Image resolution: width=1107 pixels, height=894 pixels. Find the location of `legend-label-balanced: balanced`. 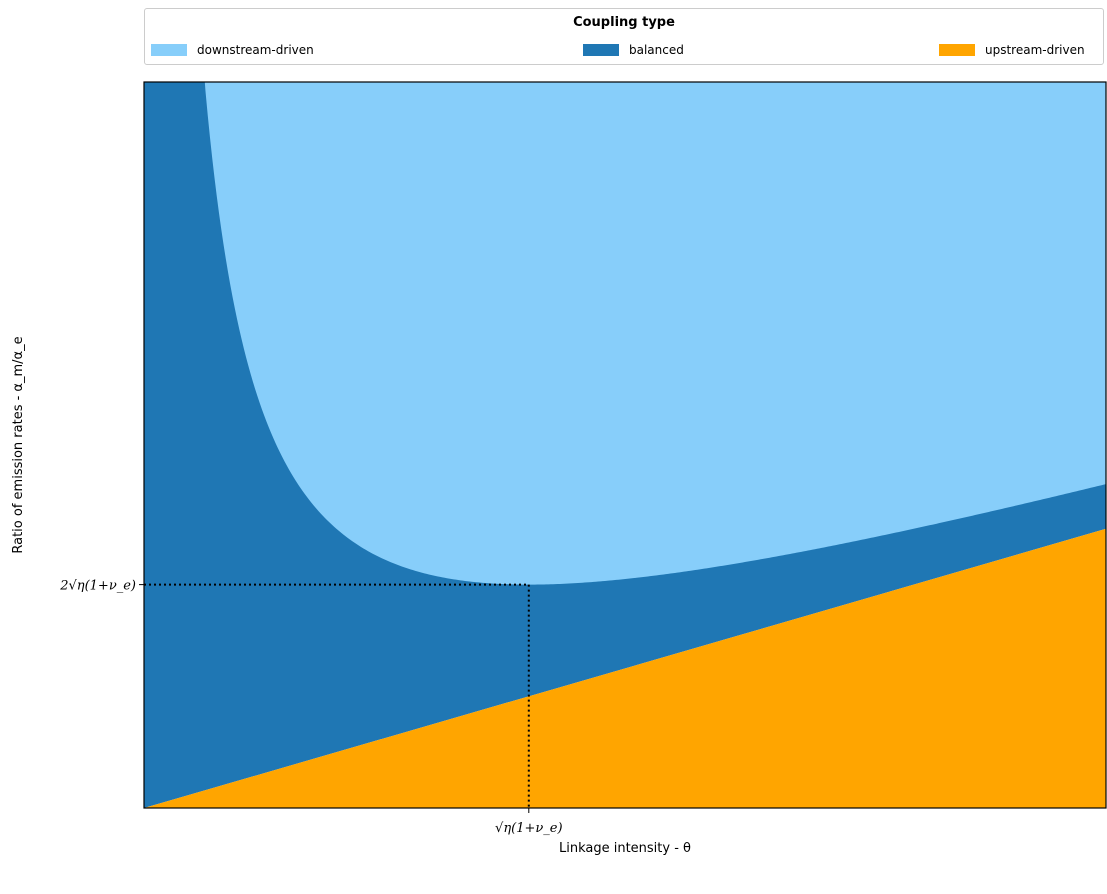

legend-label-balanced: balanced is located at coordinates (656, 50).